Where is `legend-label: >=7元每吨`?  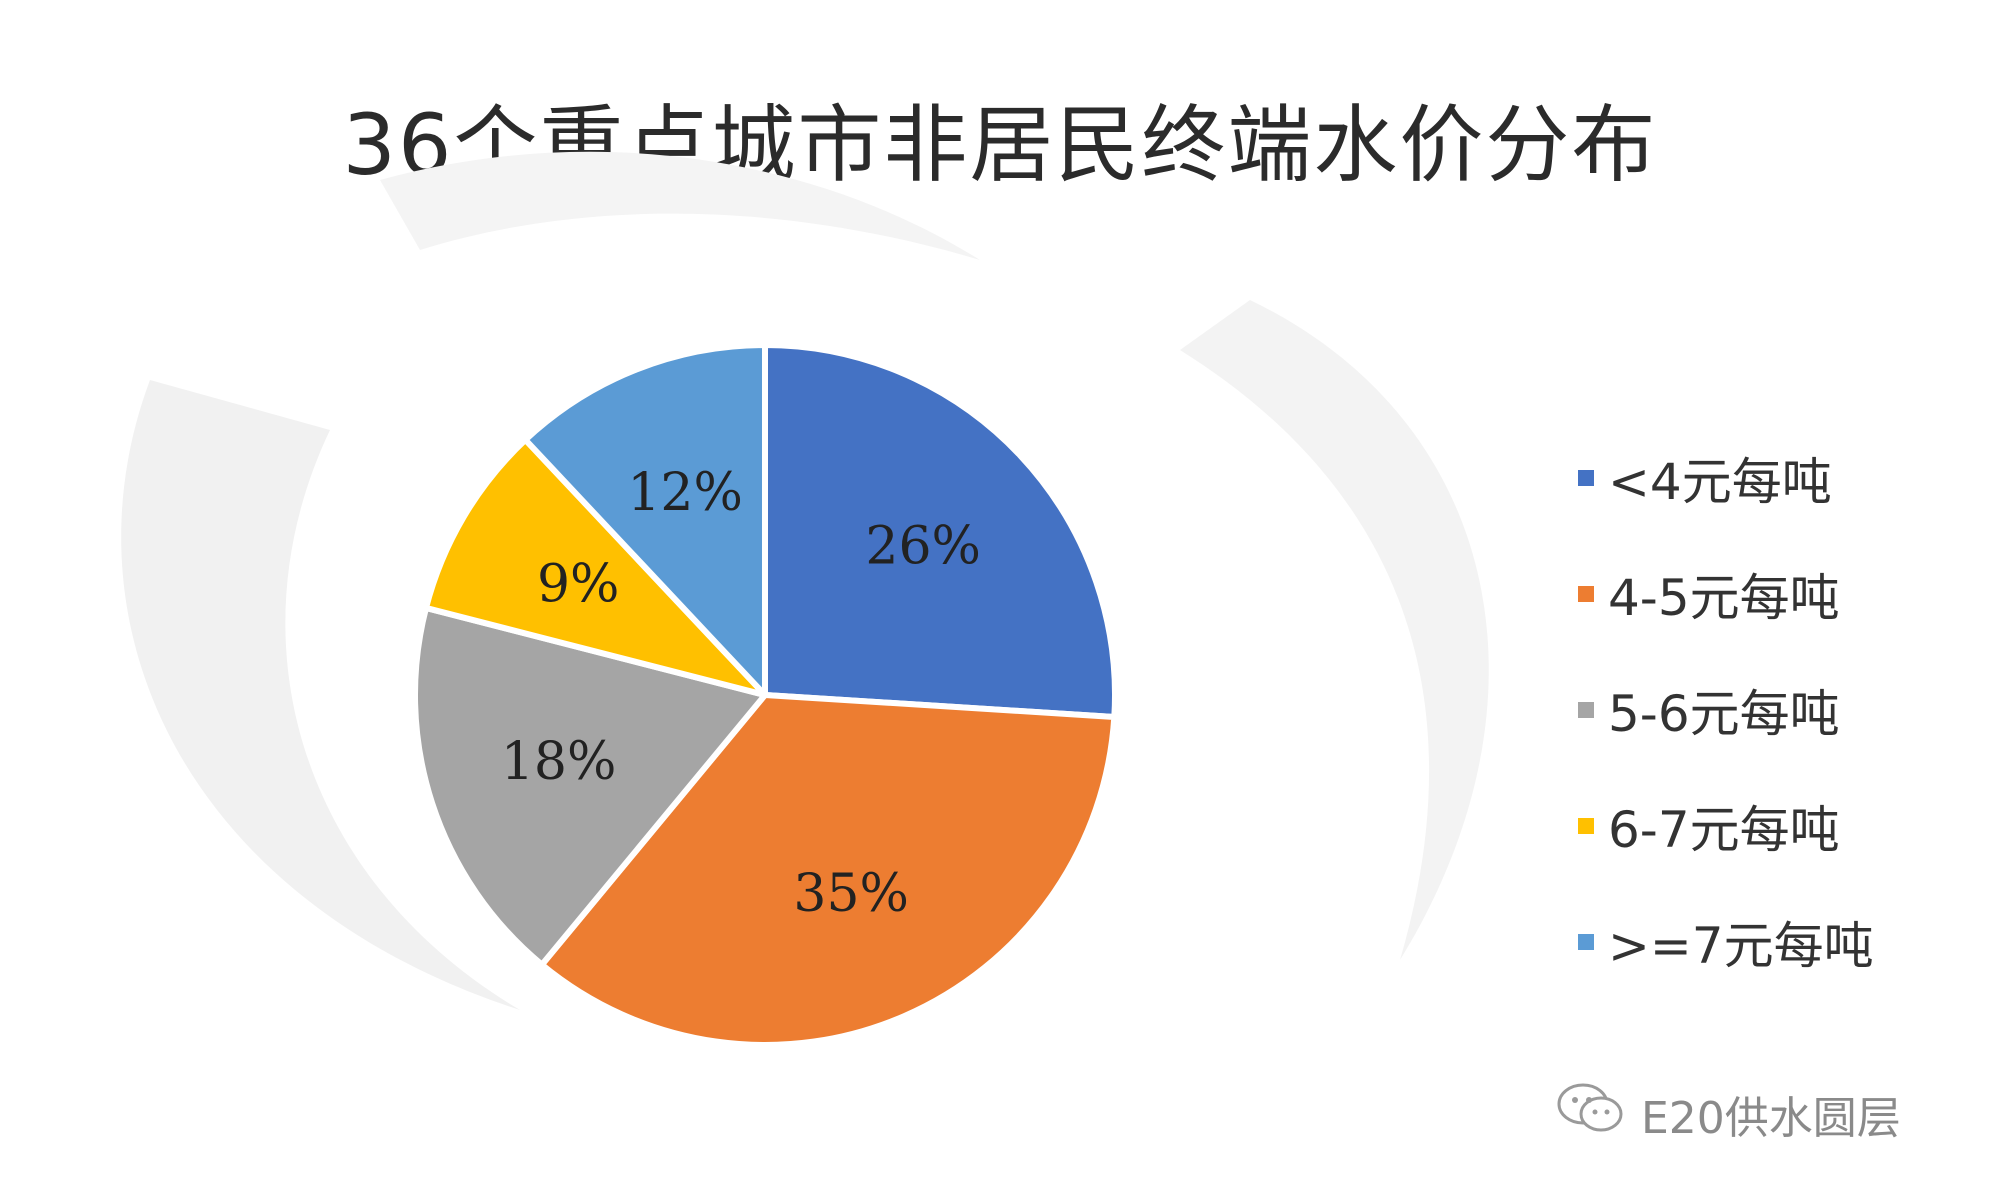 legend-label: >=7元每吨 is located at coordinates (1741, 946).